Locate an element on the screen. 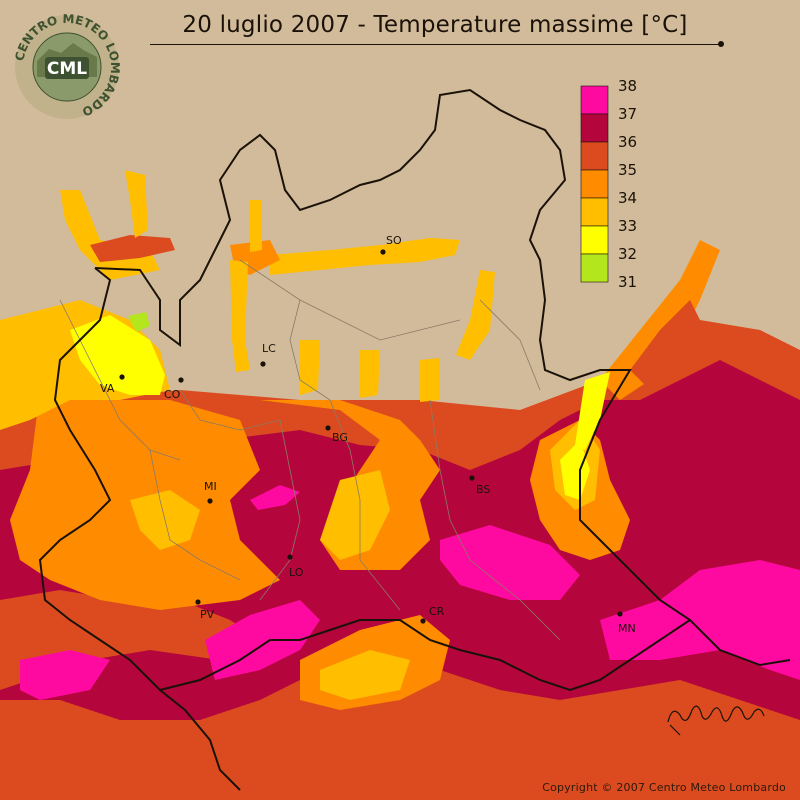 The height and width of the screenshot is (800, 800). zone-34-lodi-pocket is located at coordinates (355, 515).